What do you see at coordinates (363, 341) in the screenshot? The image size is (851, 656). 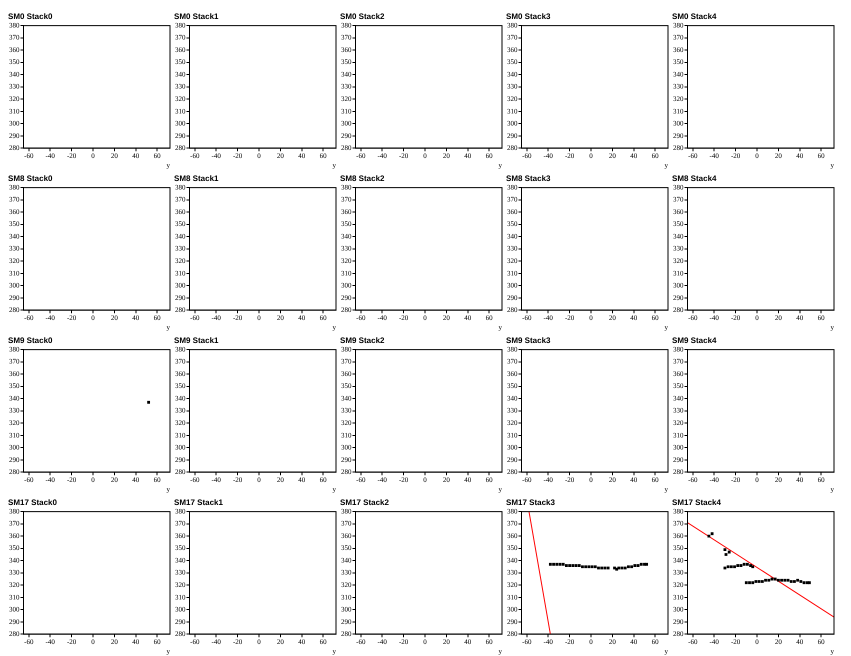 I see `chart-title: SM9 Stack2` at bounding box center [363, 341].